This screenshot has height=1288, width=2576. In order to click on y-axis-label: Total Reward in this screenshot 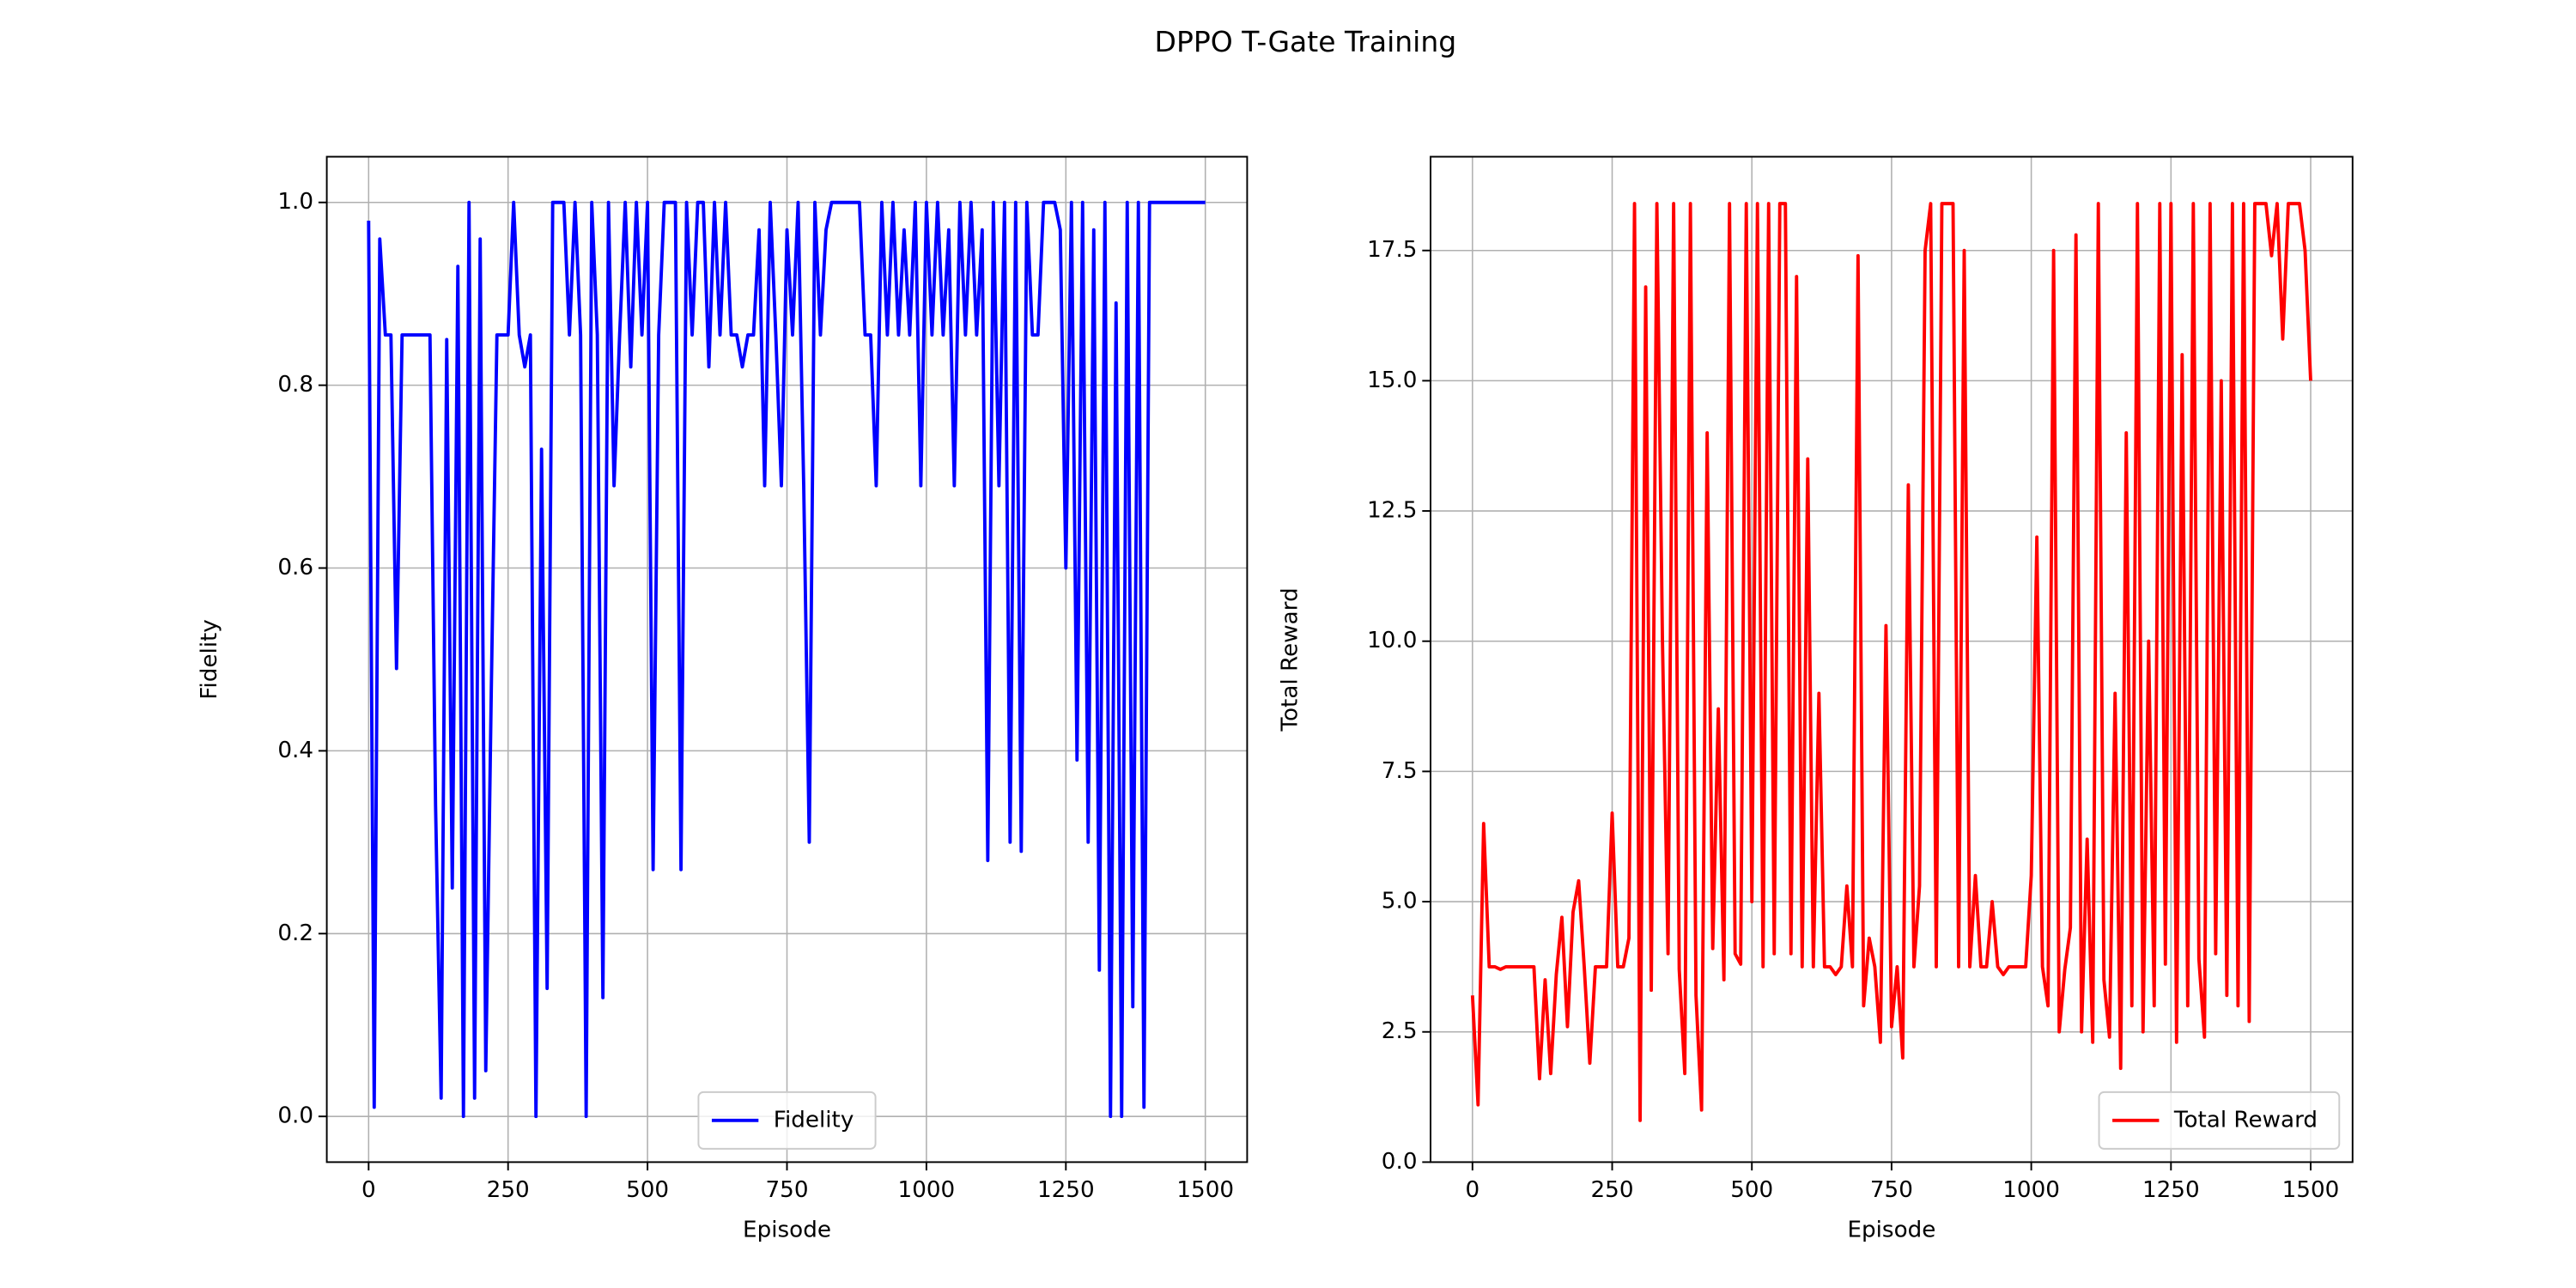, I will do `click(1290, 660)`.